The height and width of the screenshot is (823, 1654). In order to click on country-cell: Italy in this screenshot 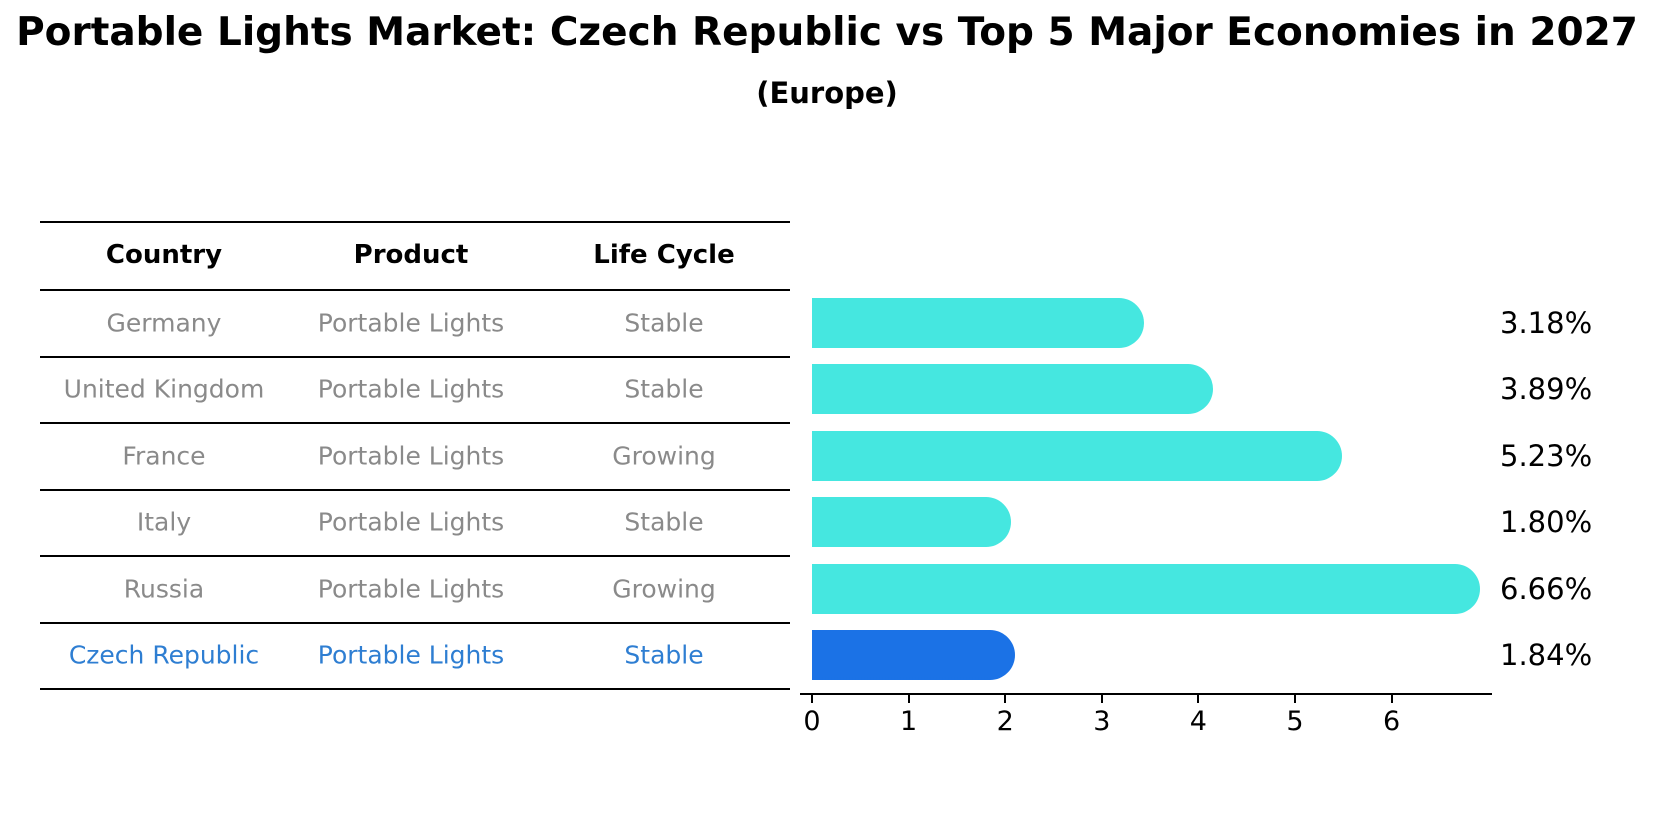, I will do `click(164, 522)`.